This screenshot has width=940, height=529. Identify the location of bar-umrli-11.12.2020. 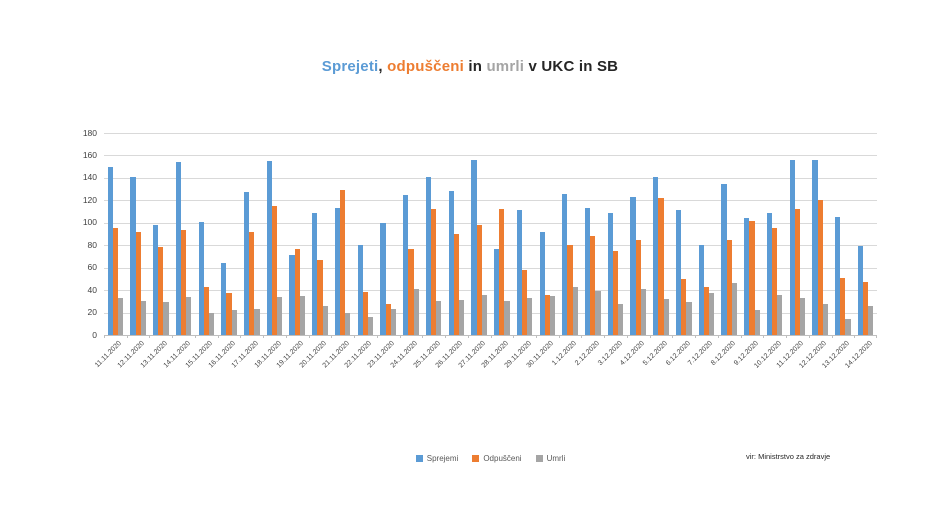
(803, 316).